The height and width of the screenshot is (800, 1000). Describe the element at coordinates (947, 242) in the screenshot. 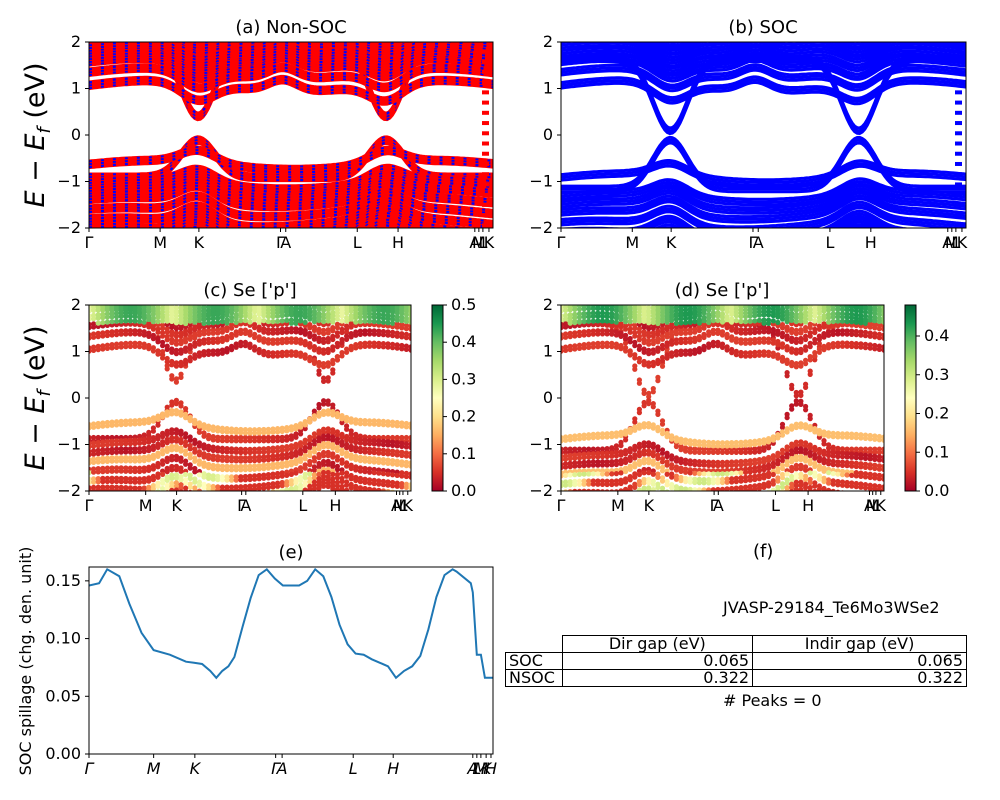

I see `x-tick-label: A` at that location.